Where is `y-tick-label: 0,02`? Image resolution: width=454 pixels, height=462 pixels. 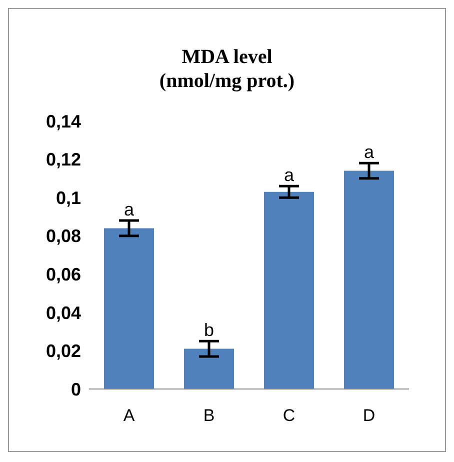
y-tick-label: 0,02 is located at coordinates (63, 351).